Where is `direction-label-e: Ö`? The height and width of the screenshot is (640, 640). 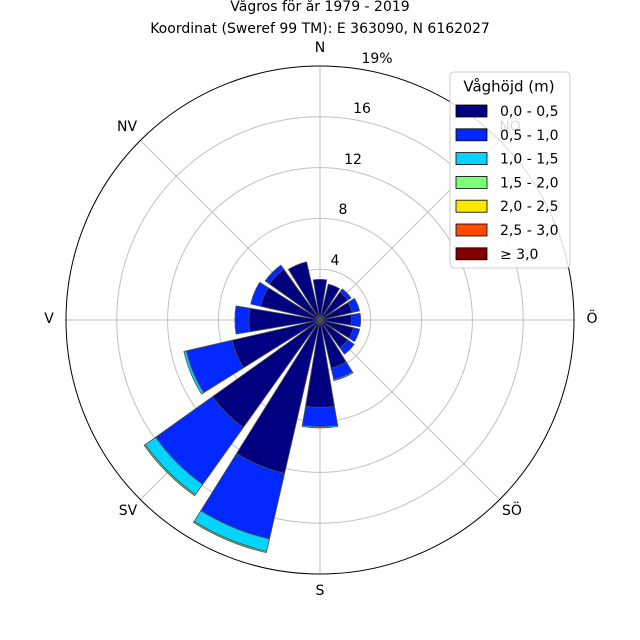 direction-label-e: Ö is located at coordinates (591, 318).